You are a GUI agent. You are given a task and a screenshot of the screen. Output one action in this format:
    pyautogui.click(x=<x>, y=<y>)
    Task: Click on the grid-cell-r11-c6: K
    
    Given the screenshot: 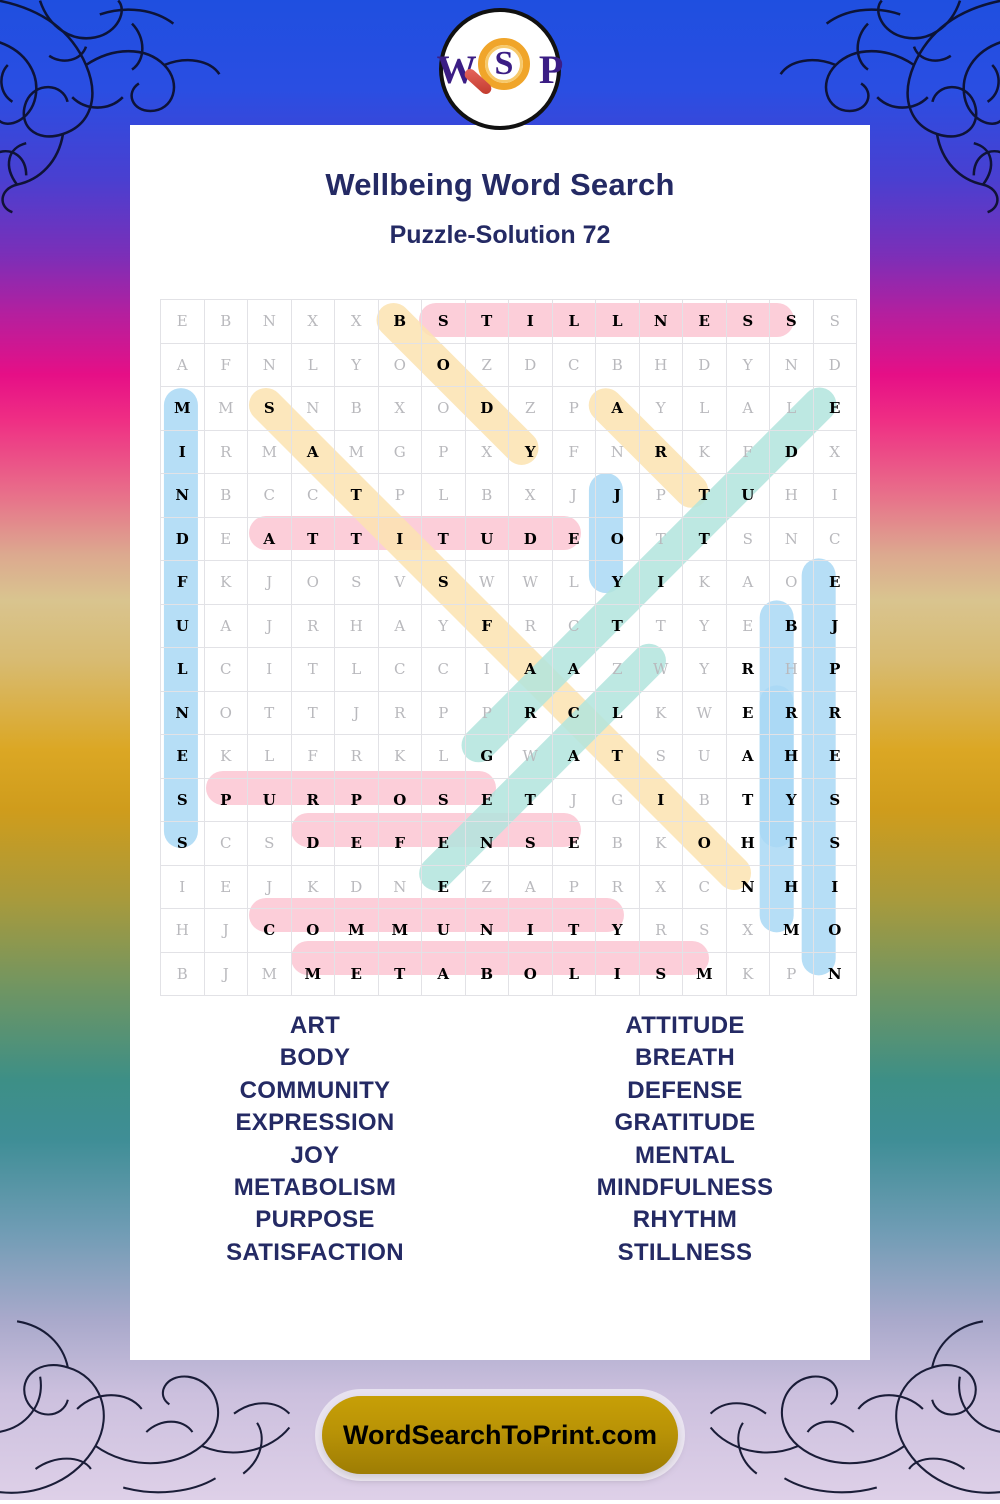 What is the action you would take?
    pyautogui.click(x=399, y=756)
    